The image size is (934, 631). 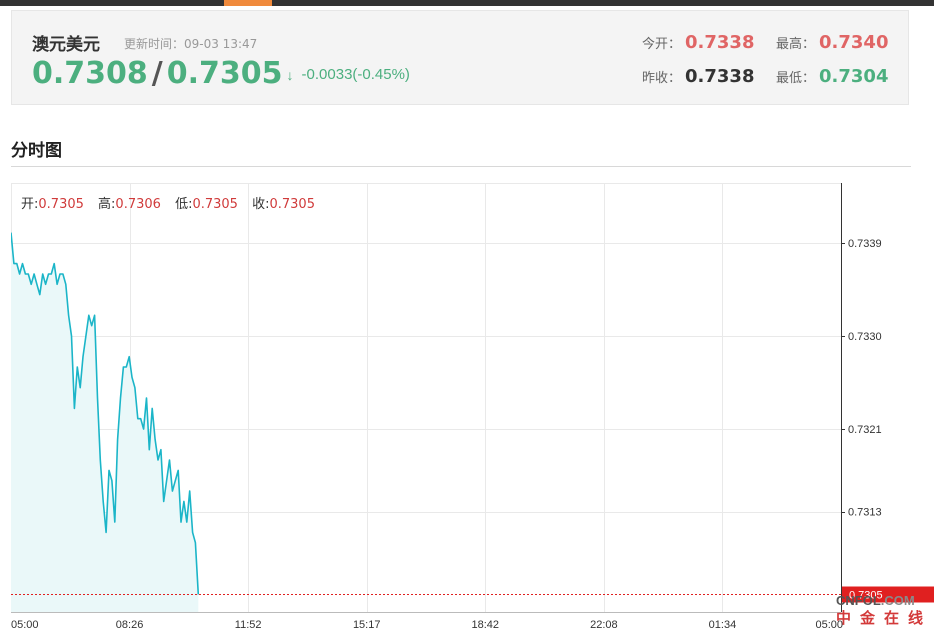 I want to click on x-tick-label: 08:26, so click(x=130, y=625).